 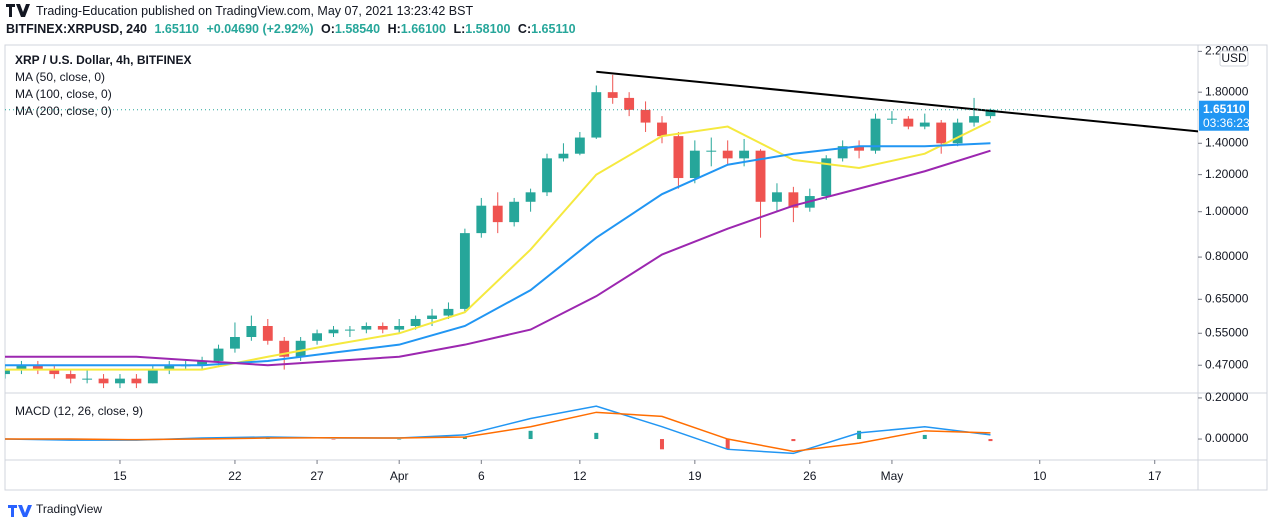 I want to click on y-tick-label: 0.47000, so click(x=1227, y=364).